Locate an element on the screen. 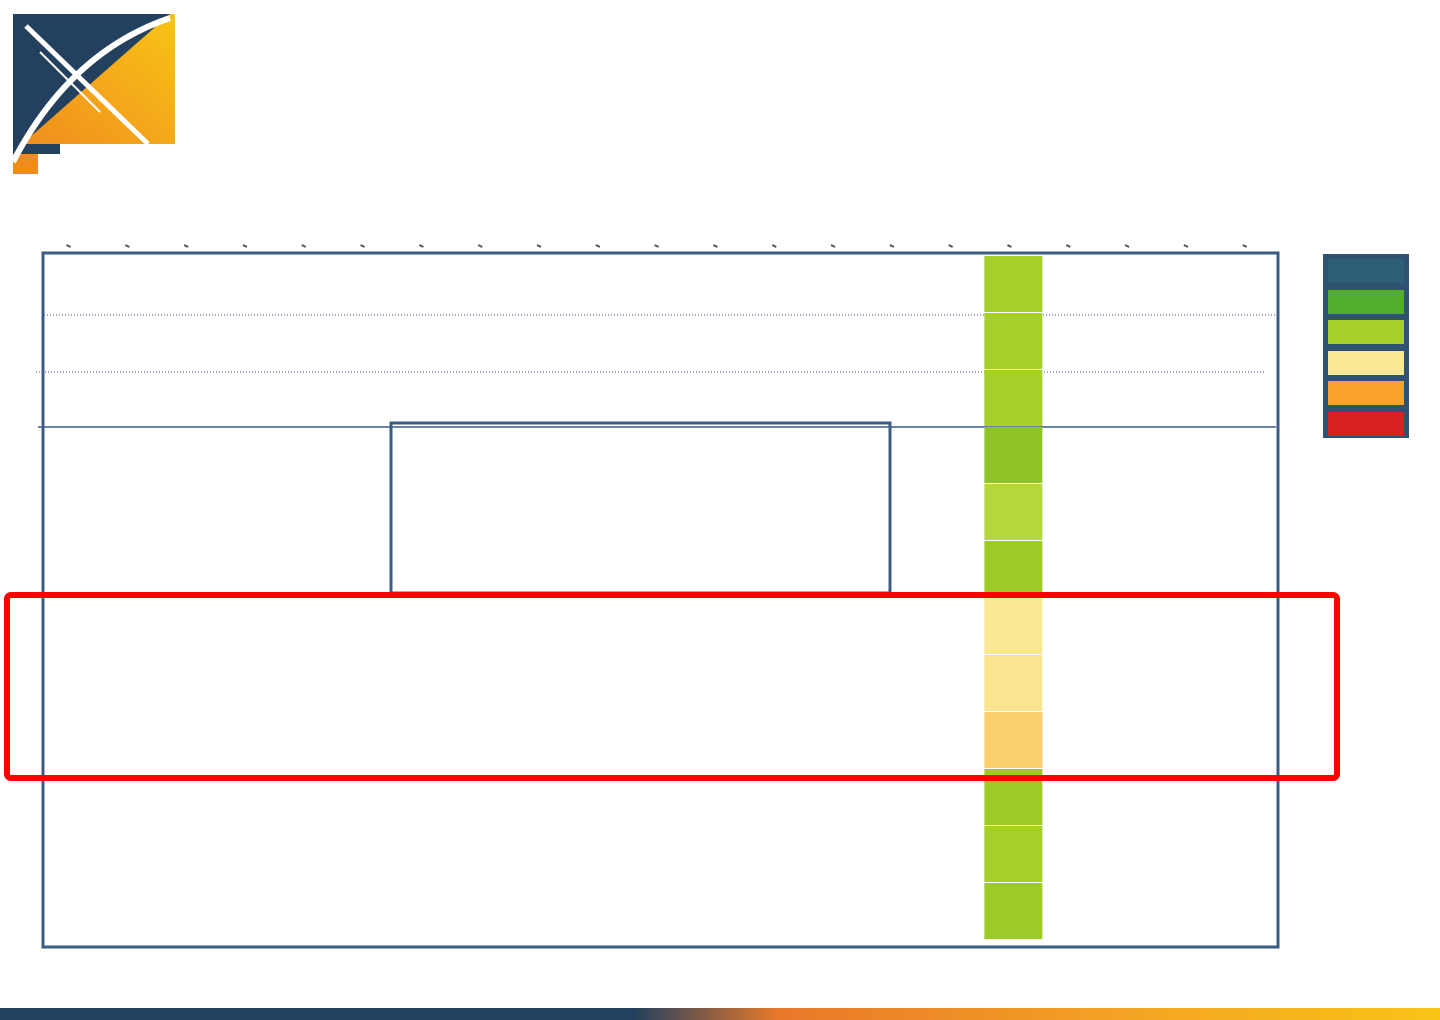 Image resolution: width=1440 pixels, height=1020 pixels. inner-callout-box is located at coordinates (640, 508).